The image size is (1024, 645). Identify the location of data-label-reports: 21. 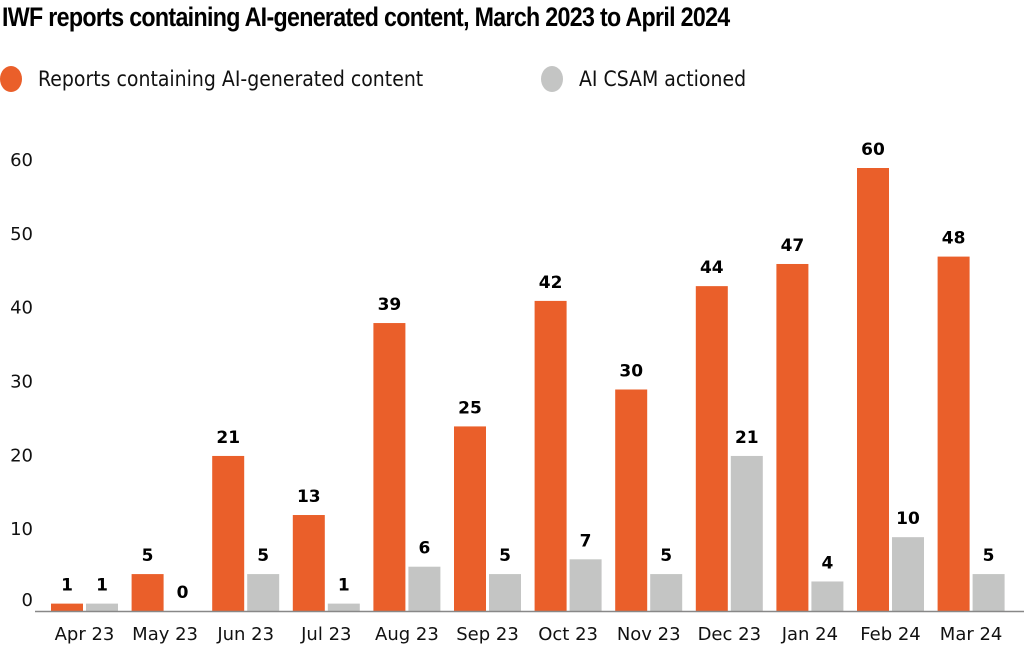
(228, 438).